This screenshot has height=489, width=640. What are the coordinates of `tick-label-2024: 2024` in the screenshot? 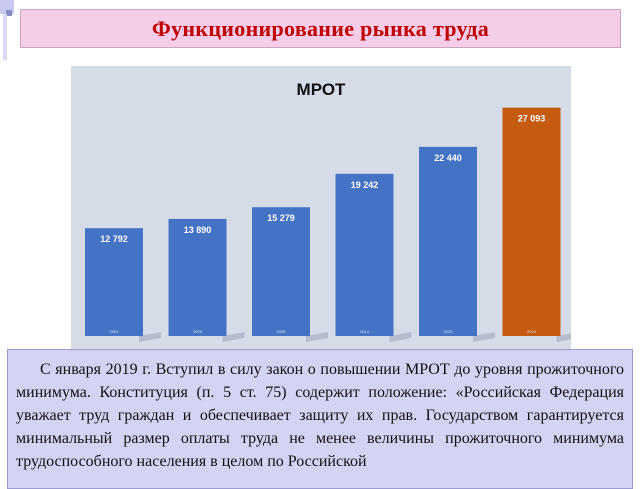 It's located at (532, 331).